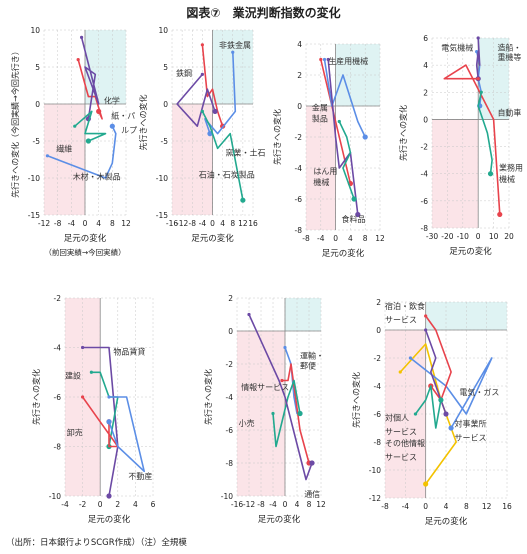 The height and width of the screenshot is (554, 527). What do you see at coordinates (247, 423) in the screenshot?
I see `category-label: 小売` at bounding box center [247, 423].